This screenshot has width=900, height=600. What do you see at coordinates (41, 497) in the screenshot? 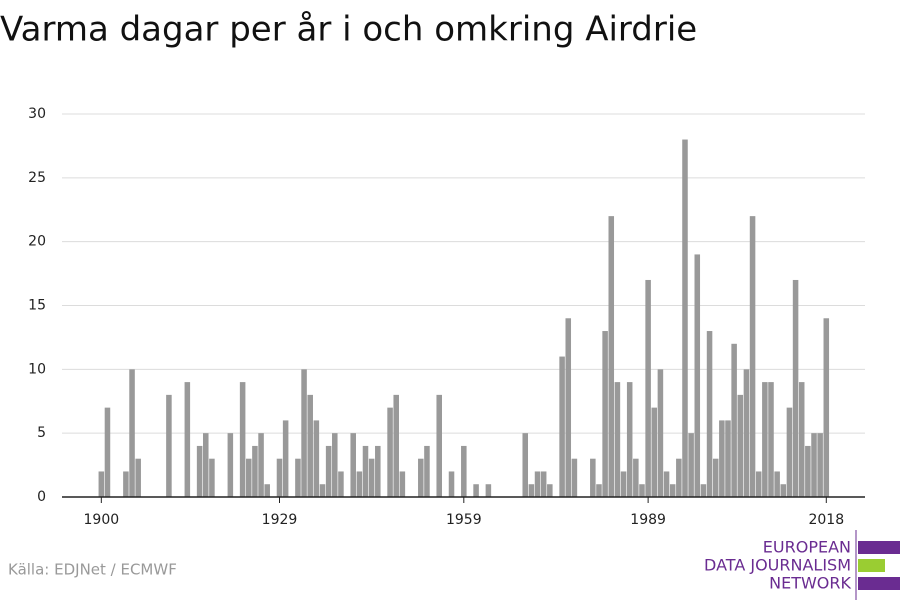
I see `y-tick-label: 0` at bounding box center [41, 497].